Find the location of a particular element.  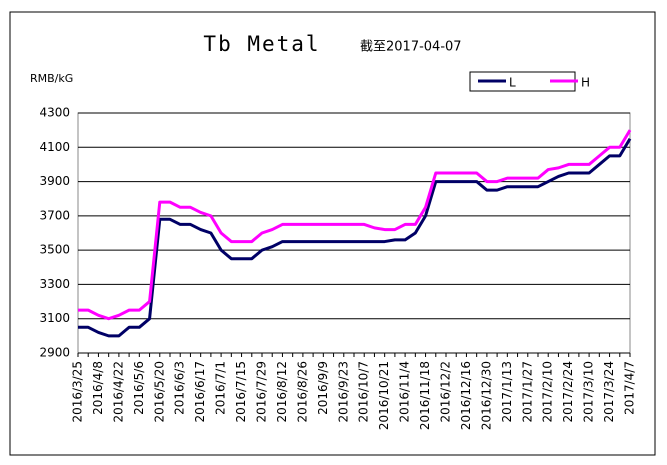

x-tick-label: 2016/9/9 is located at coordinates (323, 388).